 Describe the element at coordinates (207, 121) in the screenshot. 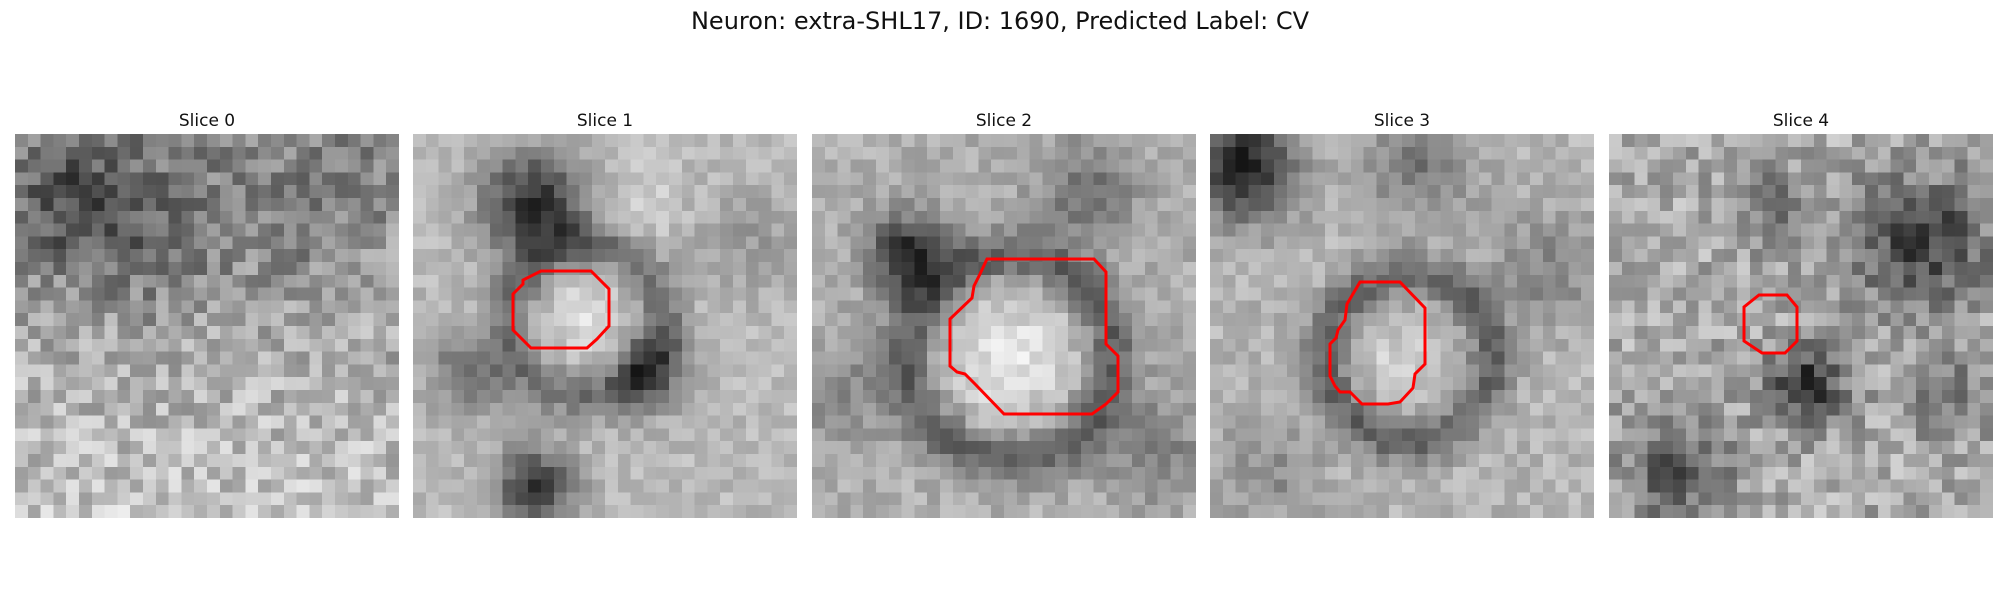

I see `slice-title-0: Slice 0` at that location.